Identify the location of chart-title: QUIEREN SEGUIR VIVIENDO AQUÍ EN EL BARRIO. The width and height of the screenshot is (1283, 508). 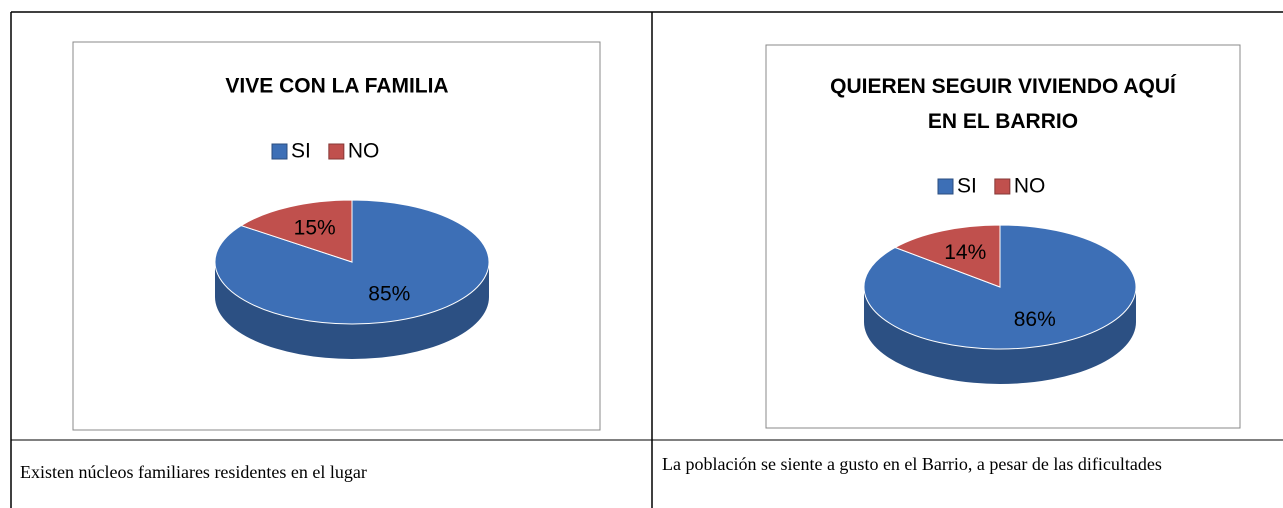
(1003, 104).